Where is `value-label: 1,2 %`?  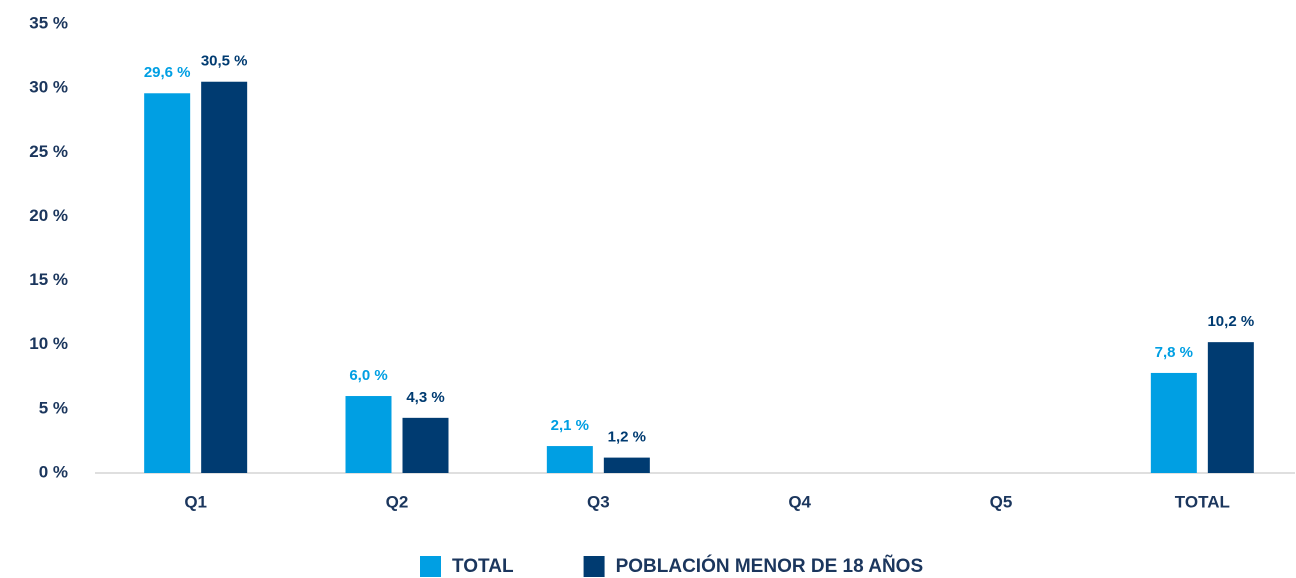 value-label: 1,2 % is located at coordinates (627, 437).